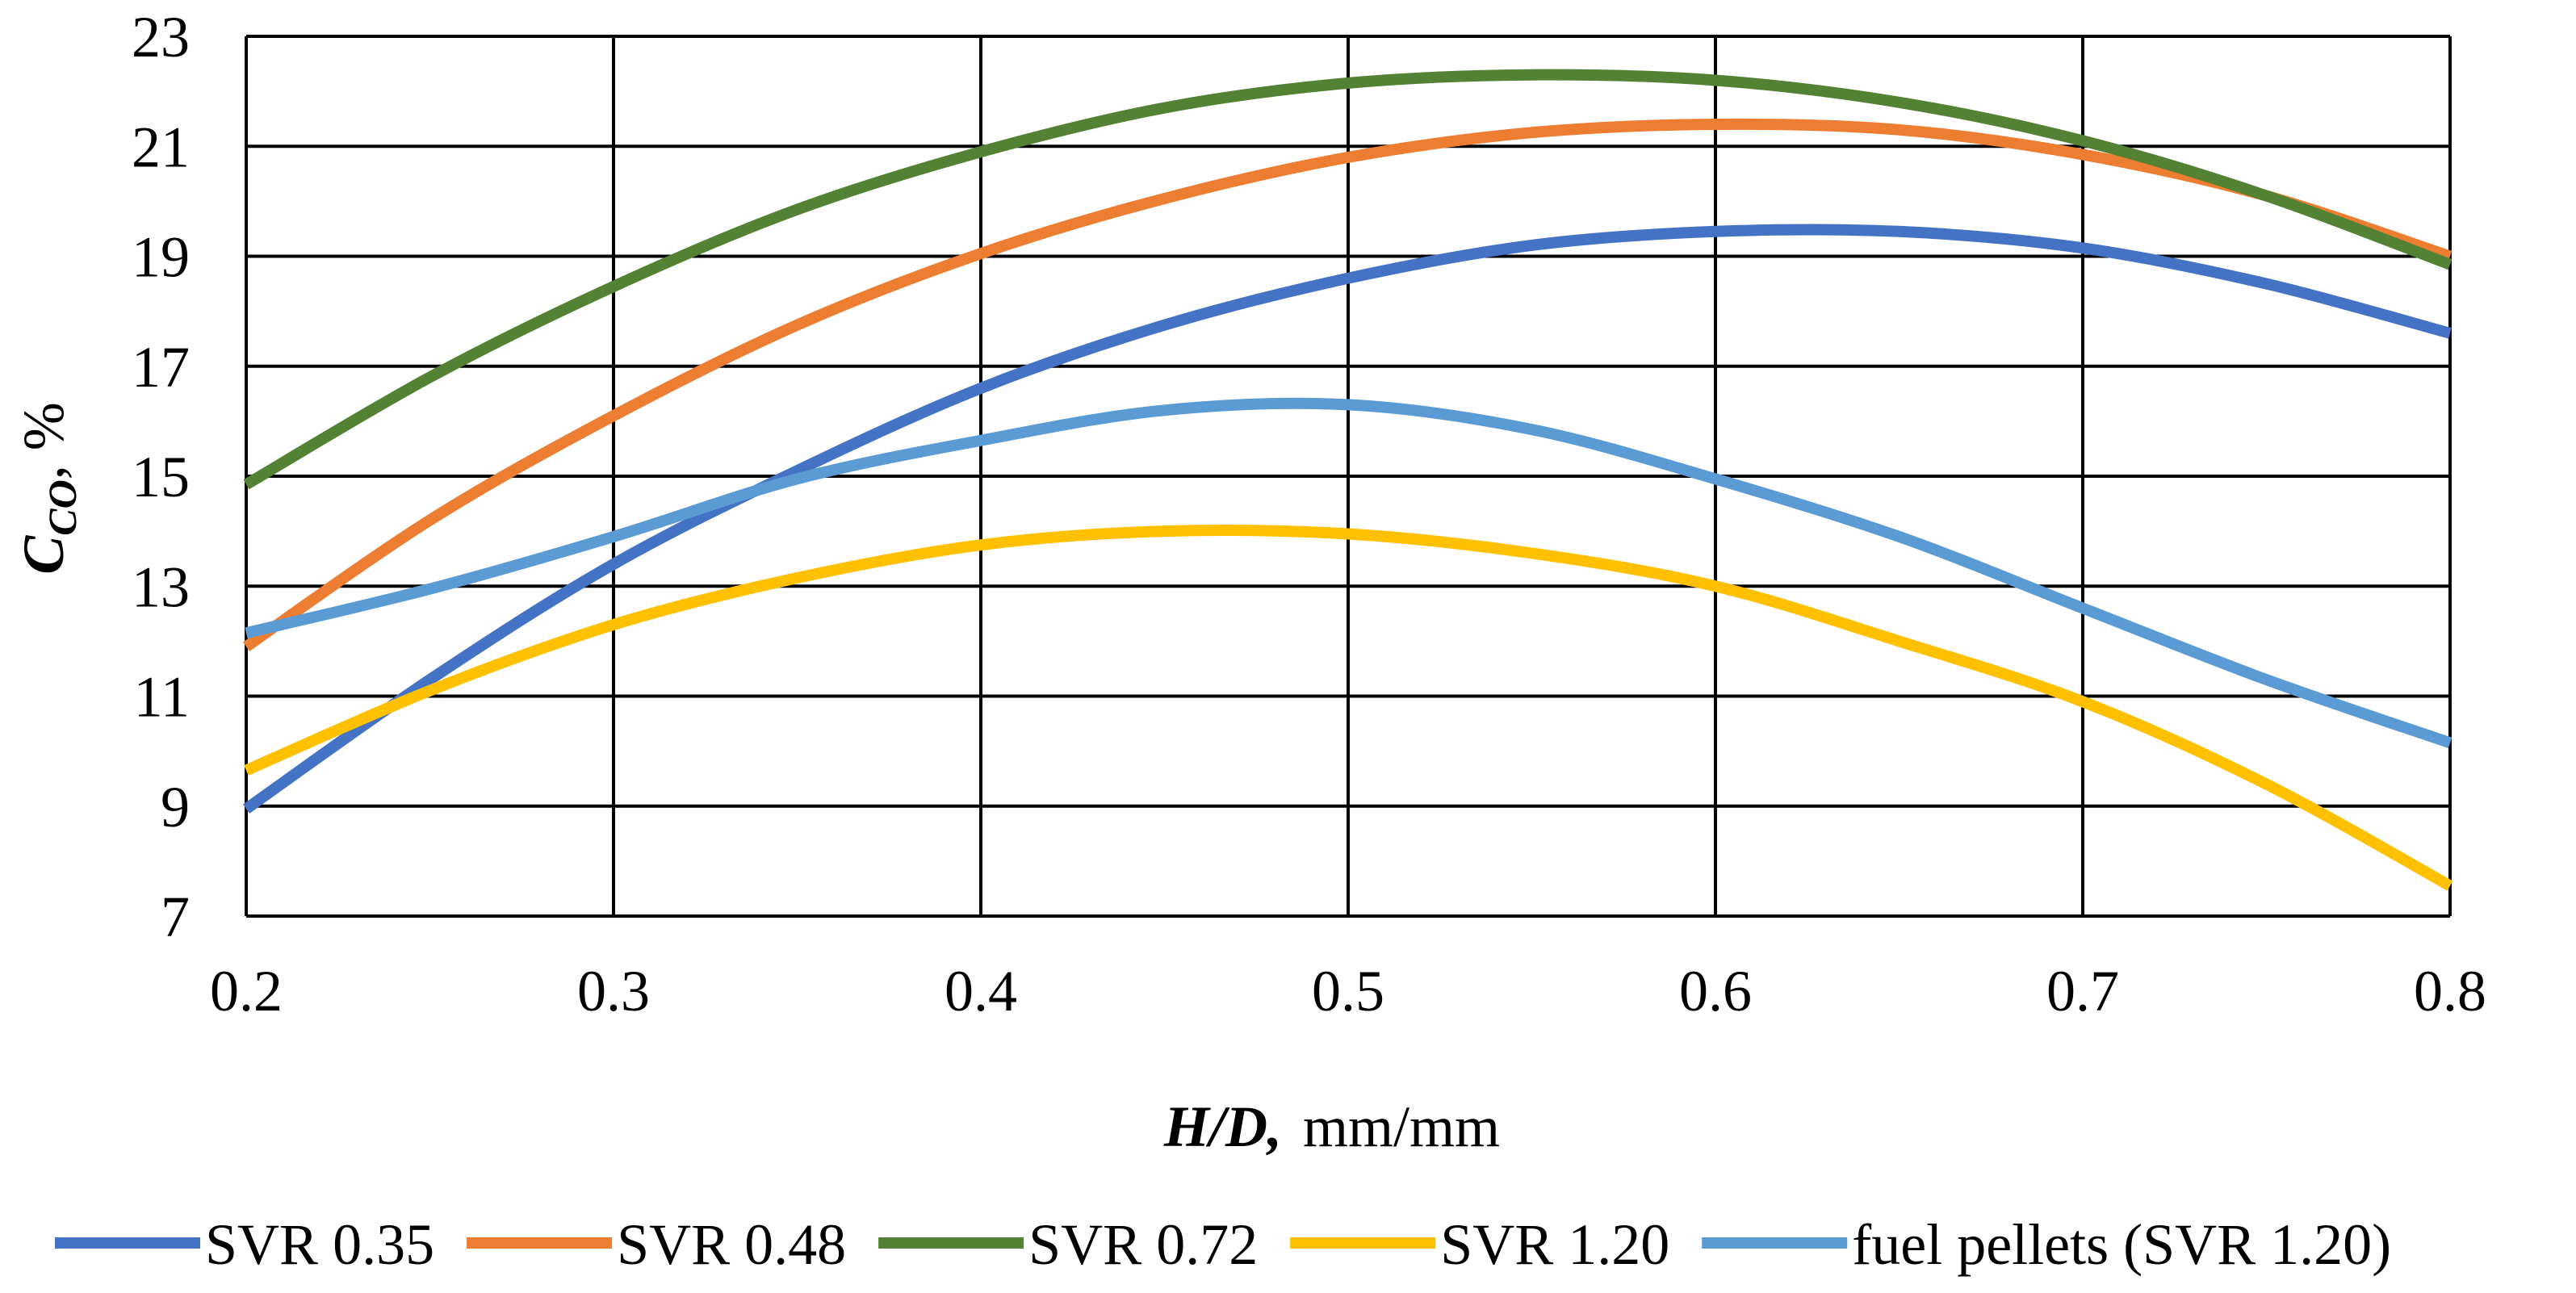 Image resolution: width=2576 pixels, height=1293 pixels. Describe the element at coordinates (613, 991) in the screenshot. I see `x-tick-label: 0.3` at that location.